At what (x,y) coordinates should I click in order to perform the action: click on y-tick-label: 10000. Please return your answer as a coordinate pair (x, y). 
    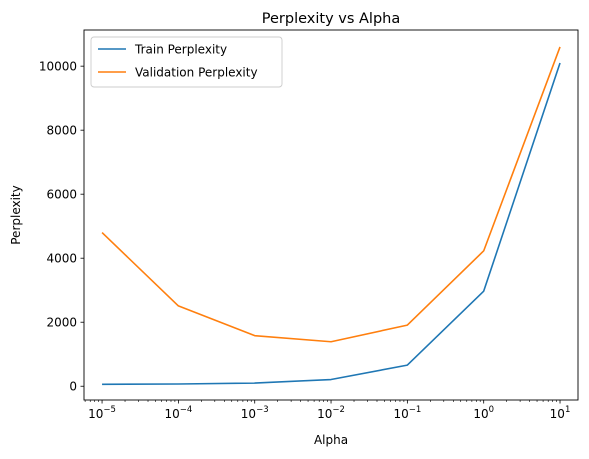
    Looking at the image, I should click on (58, 66).